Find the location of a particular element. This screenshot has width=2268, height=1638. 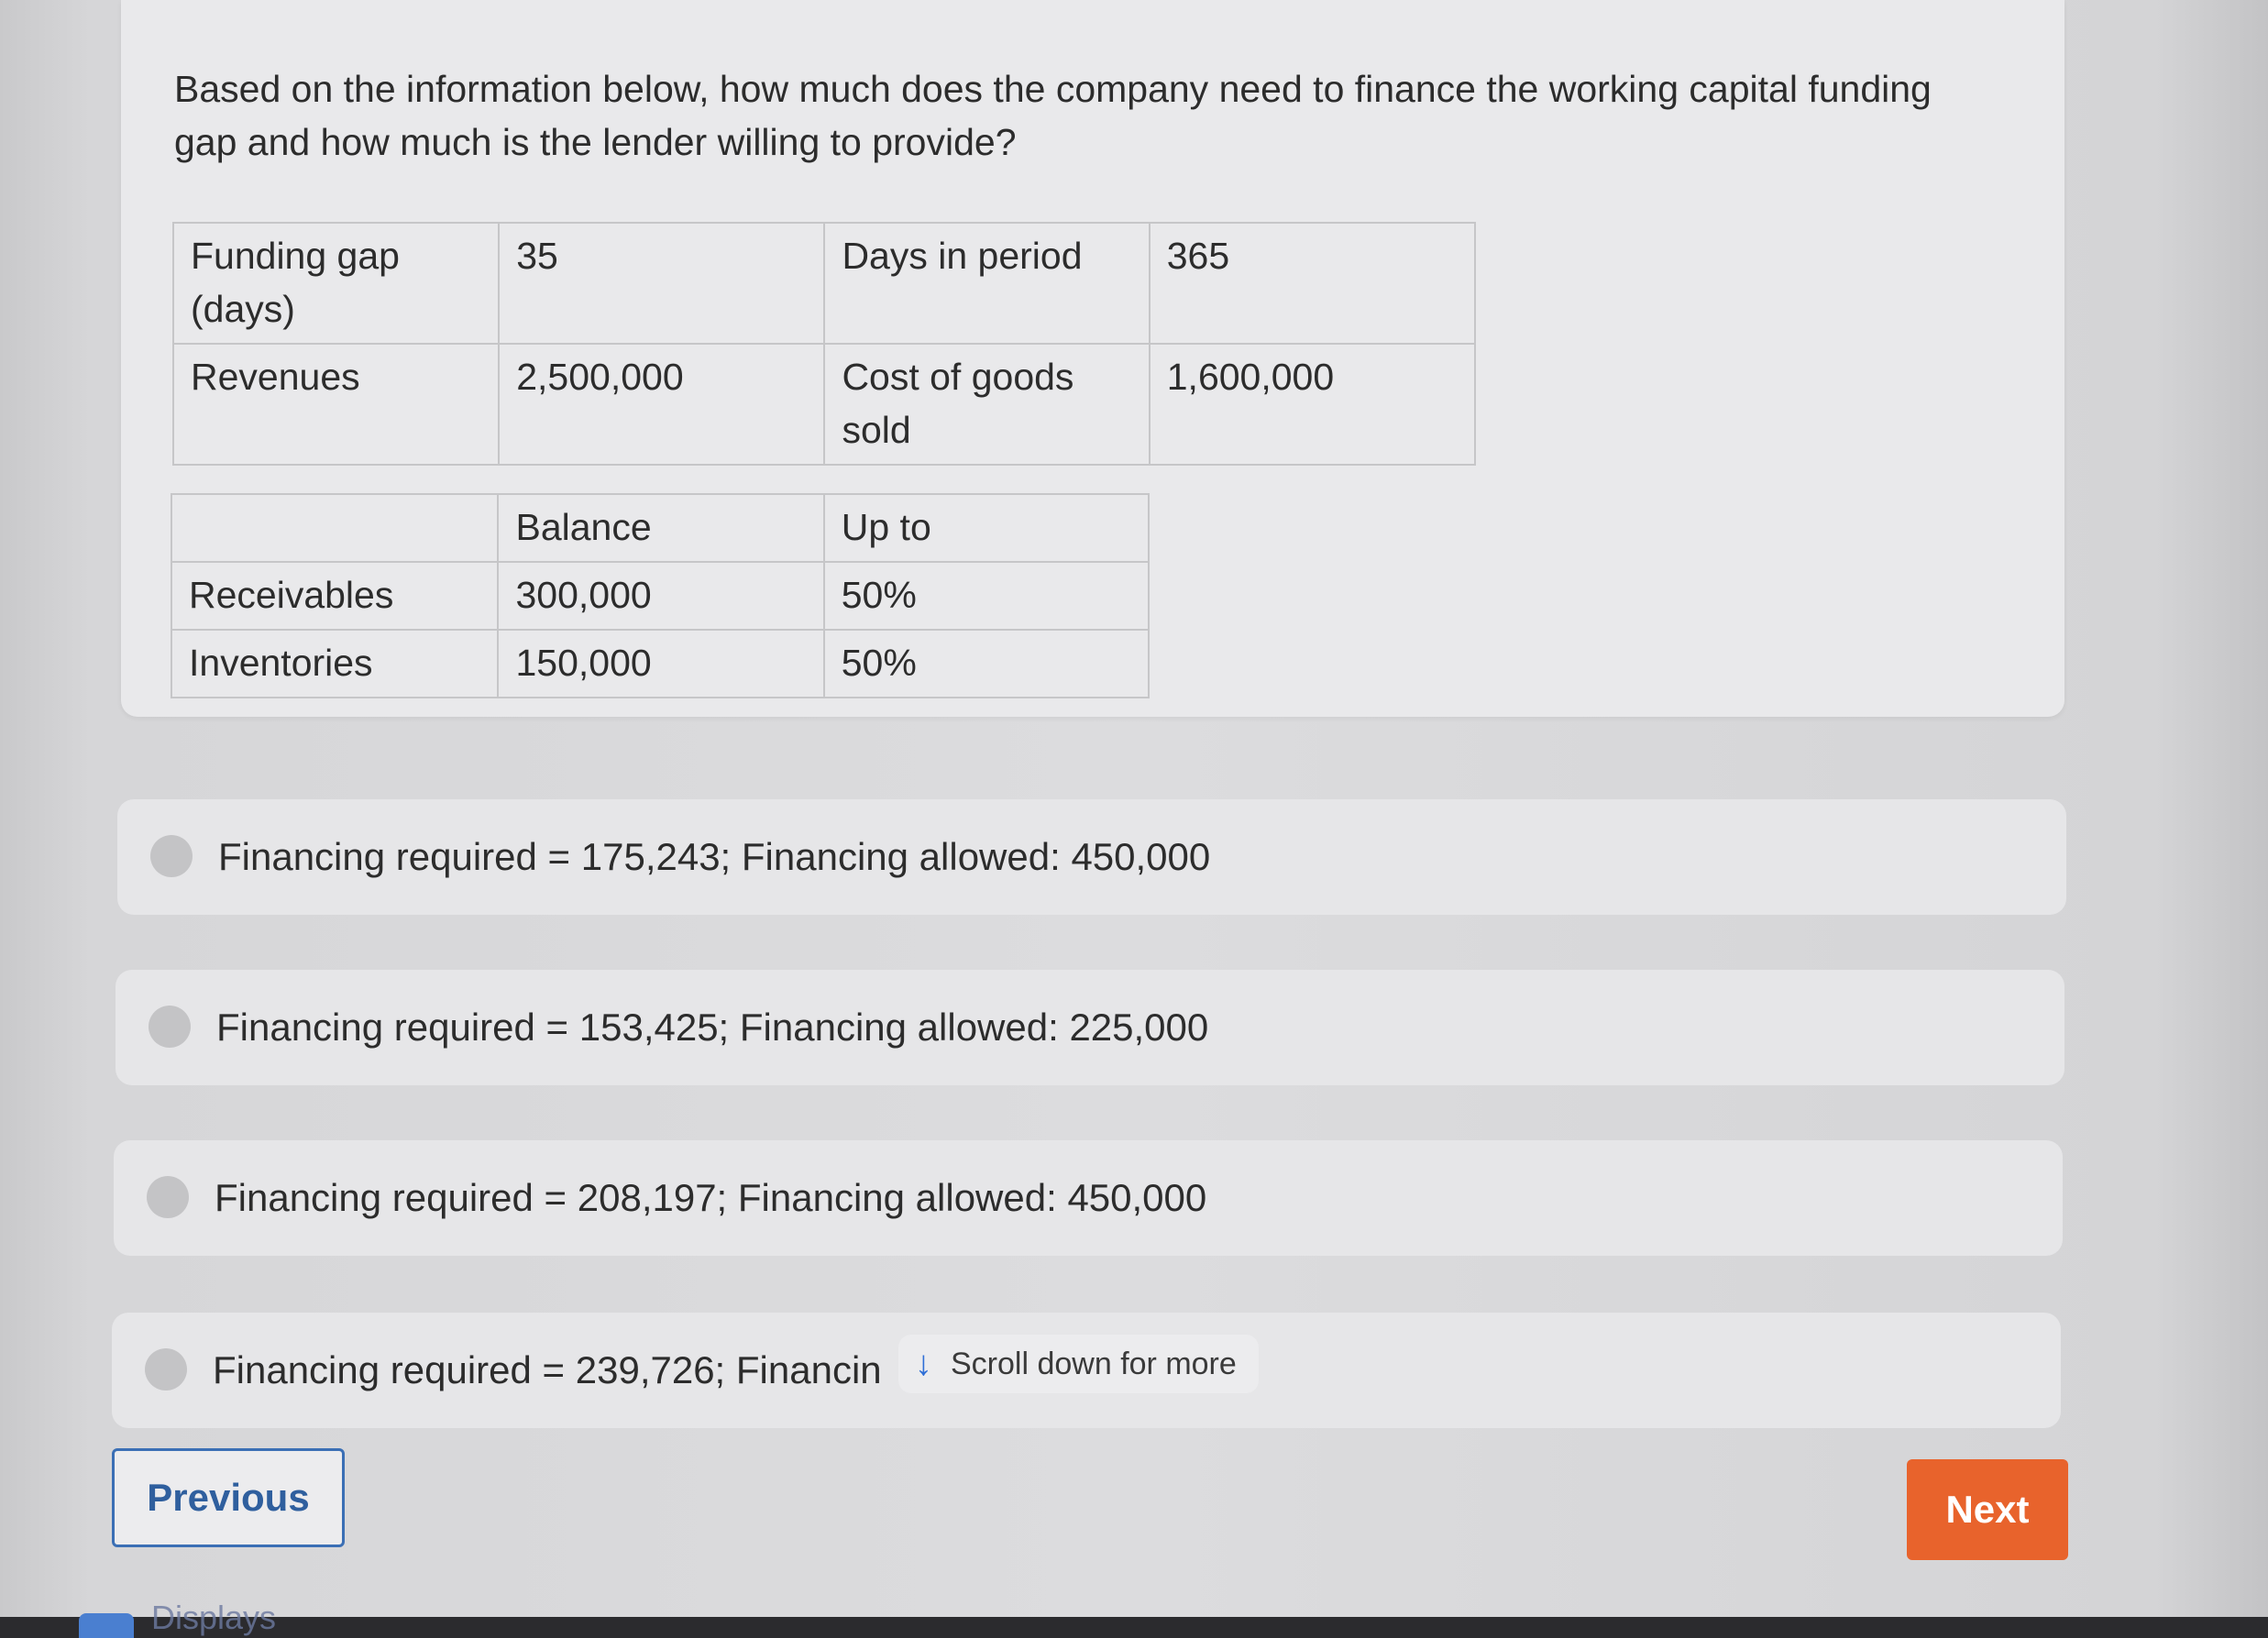

previous-button: Previous is located at coordinates (228, 1497).